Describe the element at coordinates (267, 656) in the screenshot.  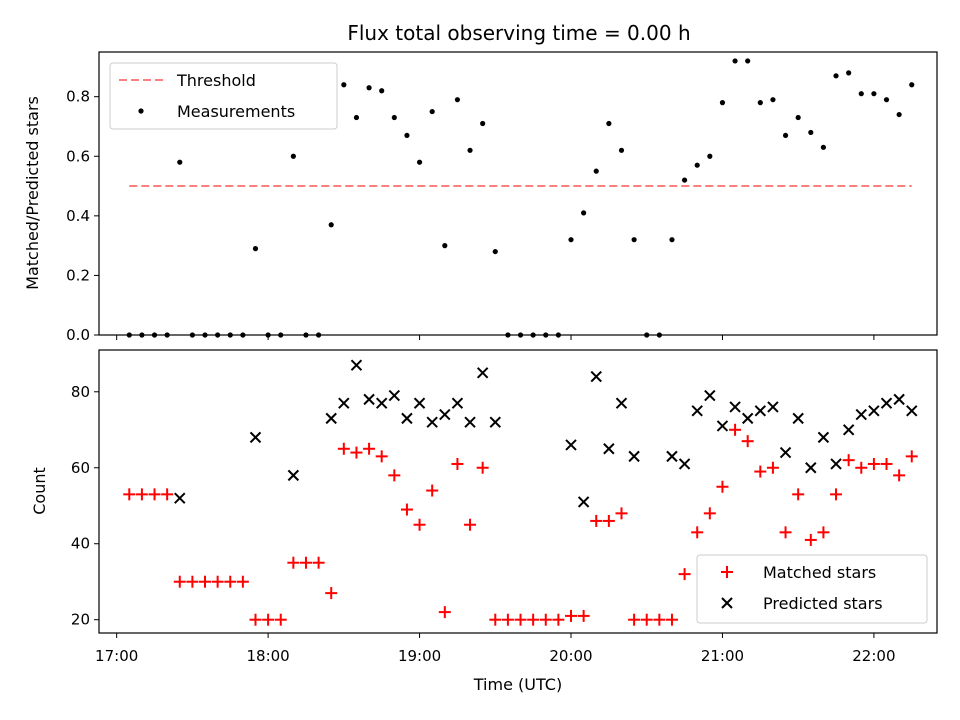
I see `xtick-label: 18:00` at that location.